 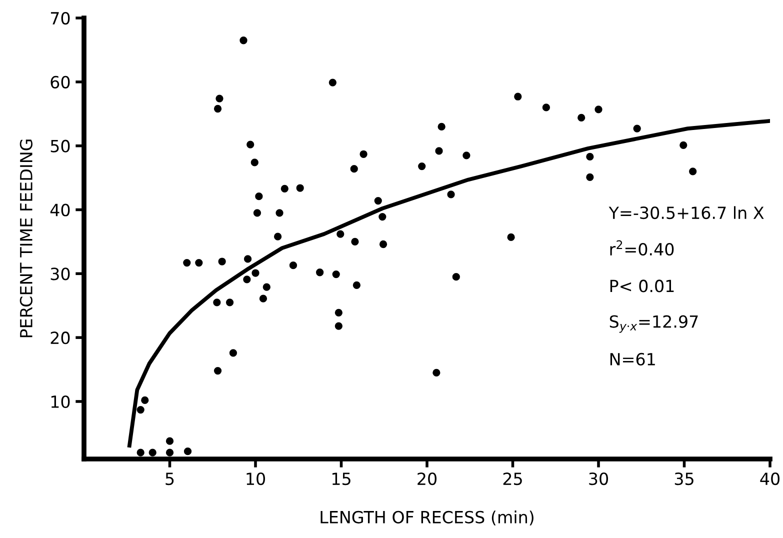 What do you see at coordinates (427, 479) in the screenshot?
I see `x-tick-label: 20` at bounding box center [427, 479].